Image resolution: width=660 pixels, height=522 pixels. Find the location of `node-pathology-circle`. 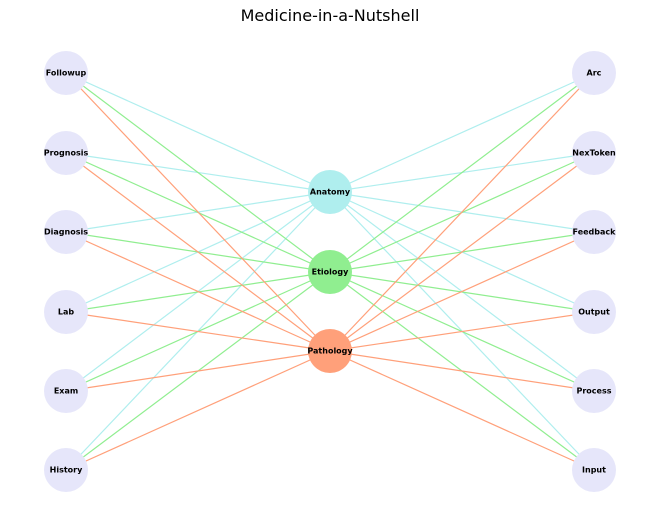

node-pathology-circle is located at coordinates (330, 351).